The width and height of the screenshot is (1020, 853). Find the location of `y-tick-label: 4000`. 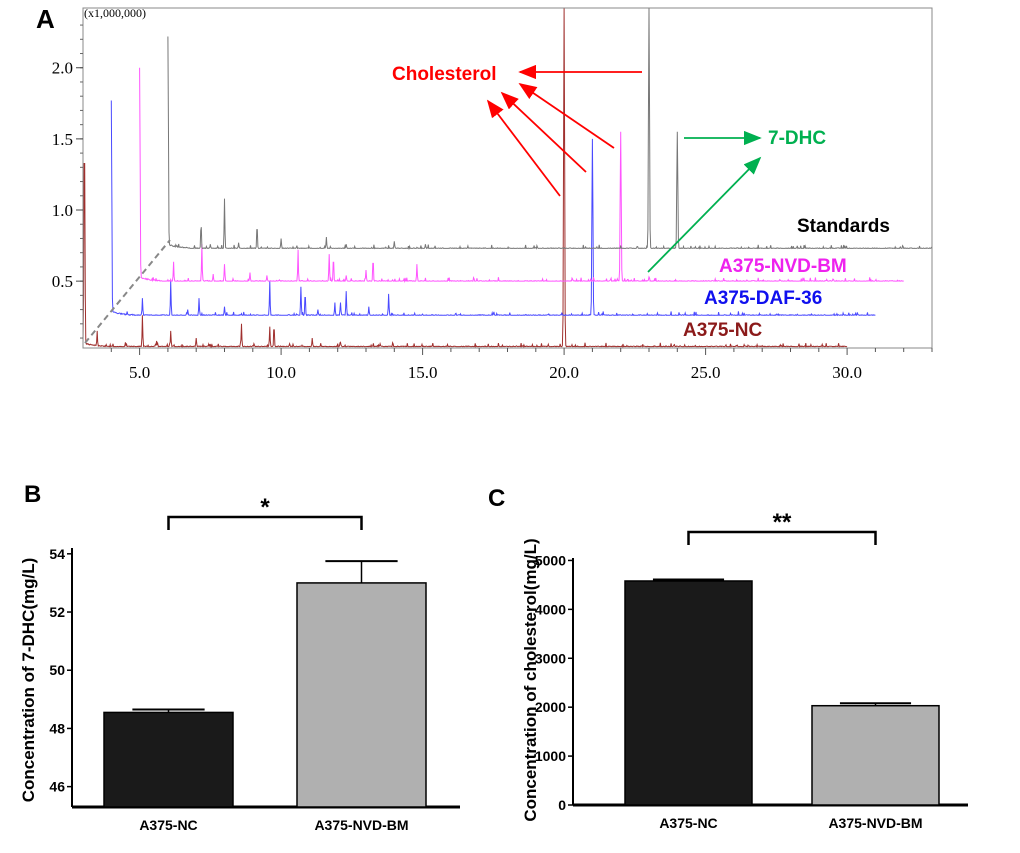

y-tick-label: 4000 is located at coordinates (550, 609).